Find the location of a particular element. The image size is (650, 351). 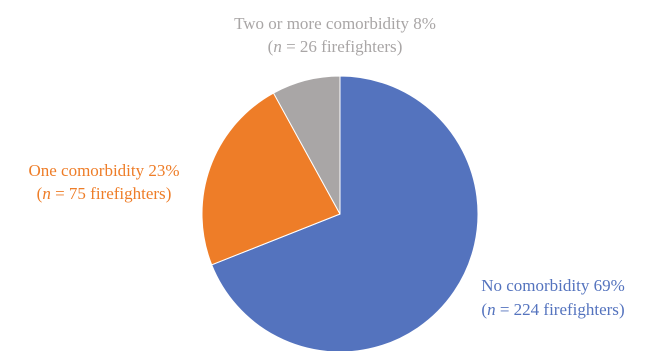

slice-label-one-line2: (n = 75 firefighters) is located at coordinates (104, 193).